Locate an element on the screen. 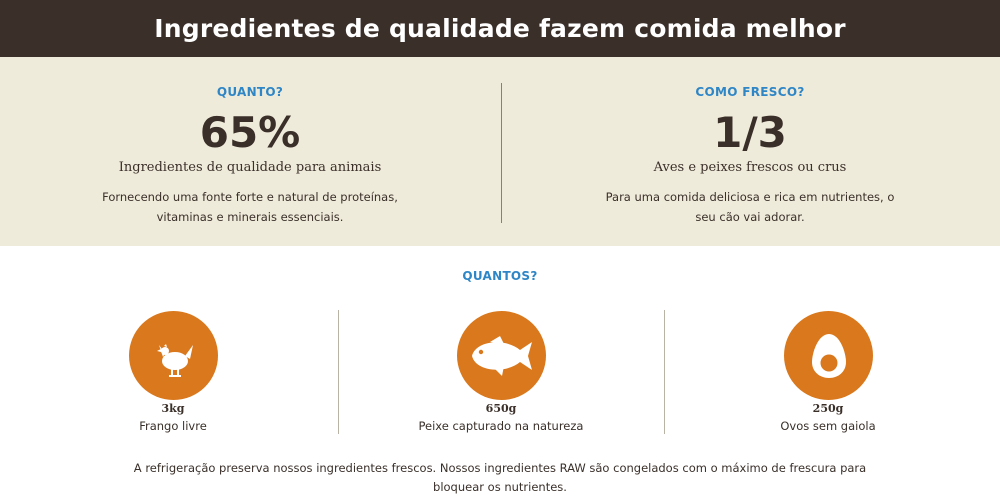 Image resolution: width=1000 pixels, height=500 pixels. ingredient-label: Frango livre is located at coordinates (173, 426).